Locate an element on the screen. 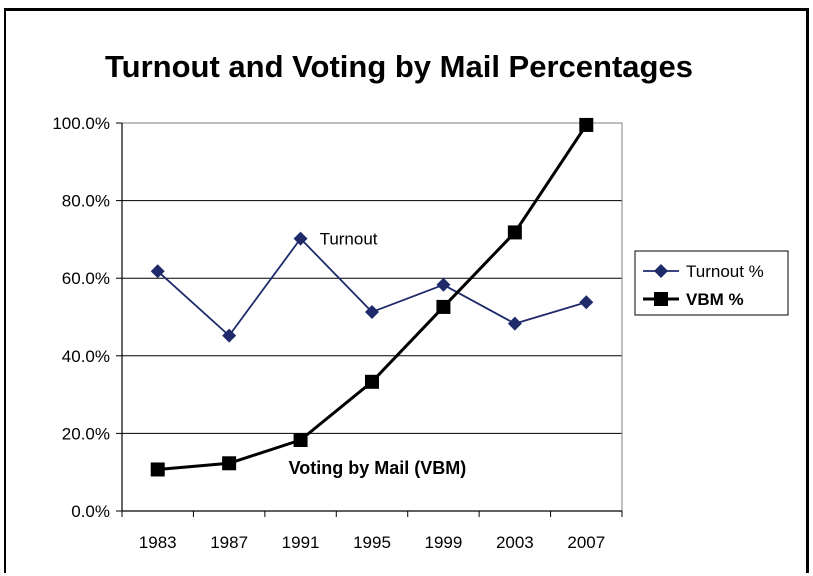 Image resolution: width=813 pixels, height=576 pixels. x-tick-label: 1999 is located at coordinates (444, 542).